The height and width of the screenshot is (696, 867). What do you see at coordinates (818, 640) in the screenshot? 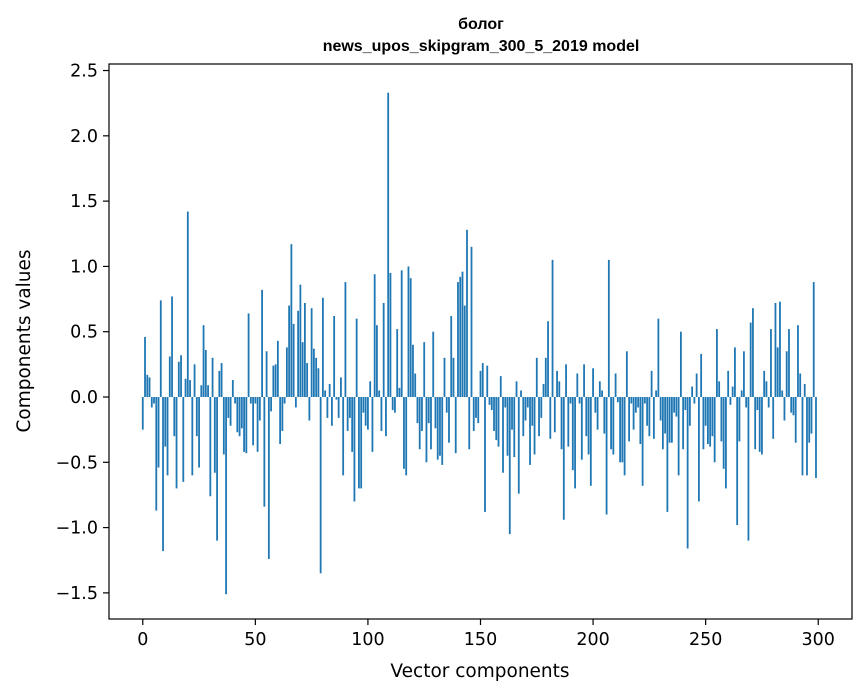
I see `x-tick-label: 300` at bounding box center [818, 640].